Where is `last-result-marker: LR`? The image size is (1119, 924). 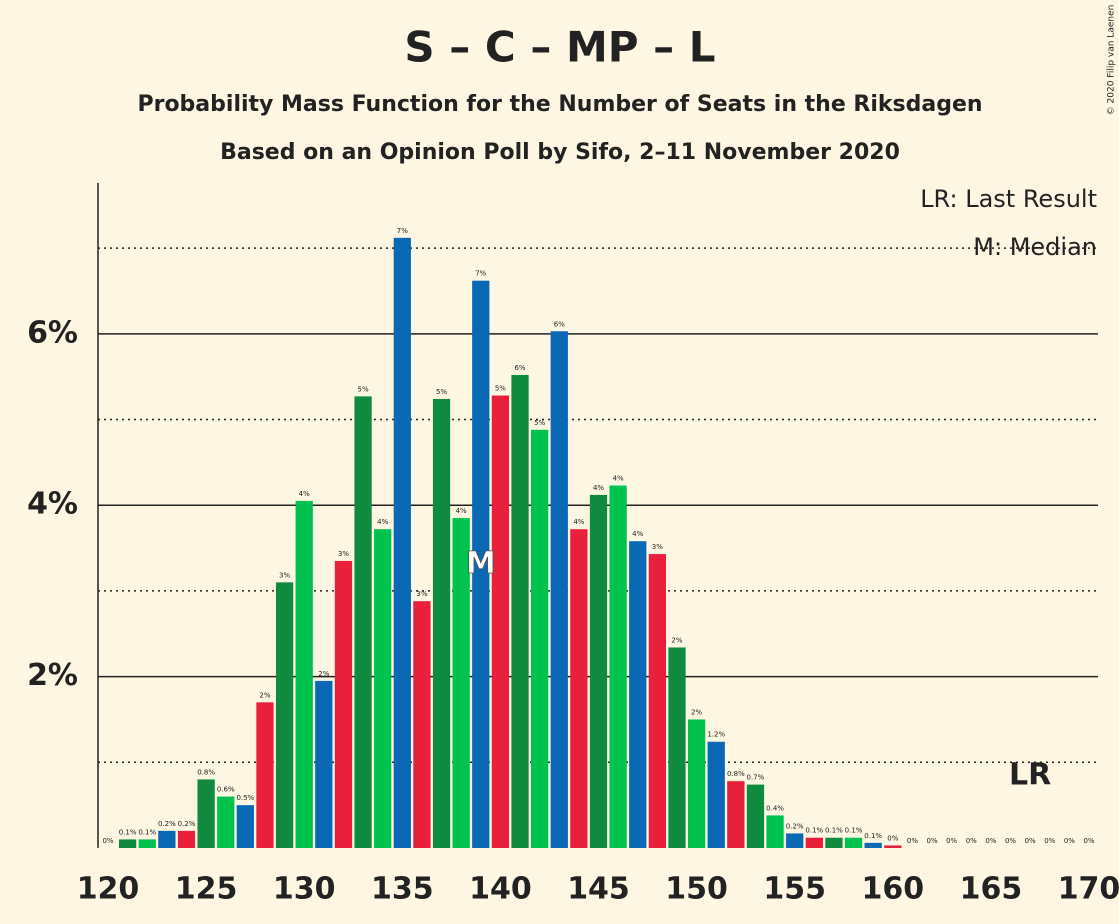
last-result-marker: LR is located at coordinates (1030, 775).